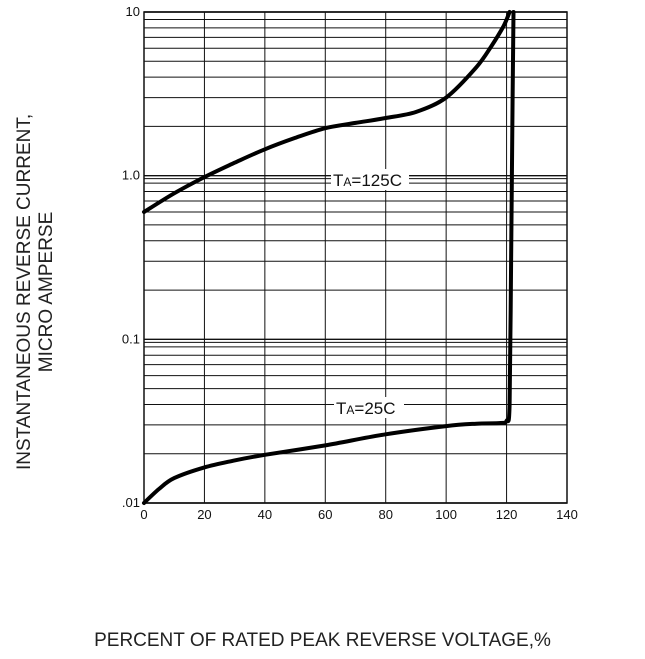 This screenshot has height=659, width=645. What do you see at coordinates (265, 514) in the screenshot?
I see `x-tick-label: 40` at bounding box center [265, 514].